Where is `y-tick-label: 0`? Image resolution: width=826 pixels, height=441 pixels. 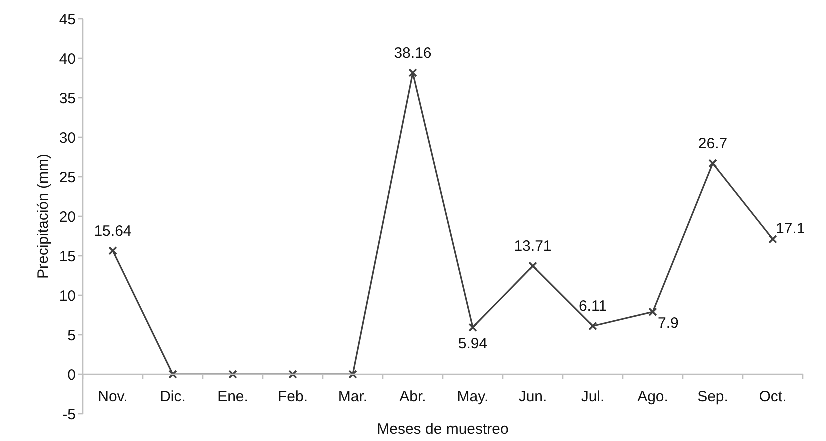 y-tick-label: 0 is located at coordinates (72, 375).